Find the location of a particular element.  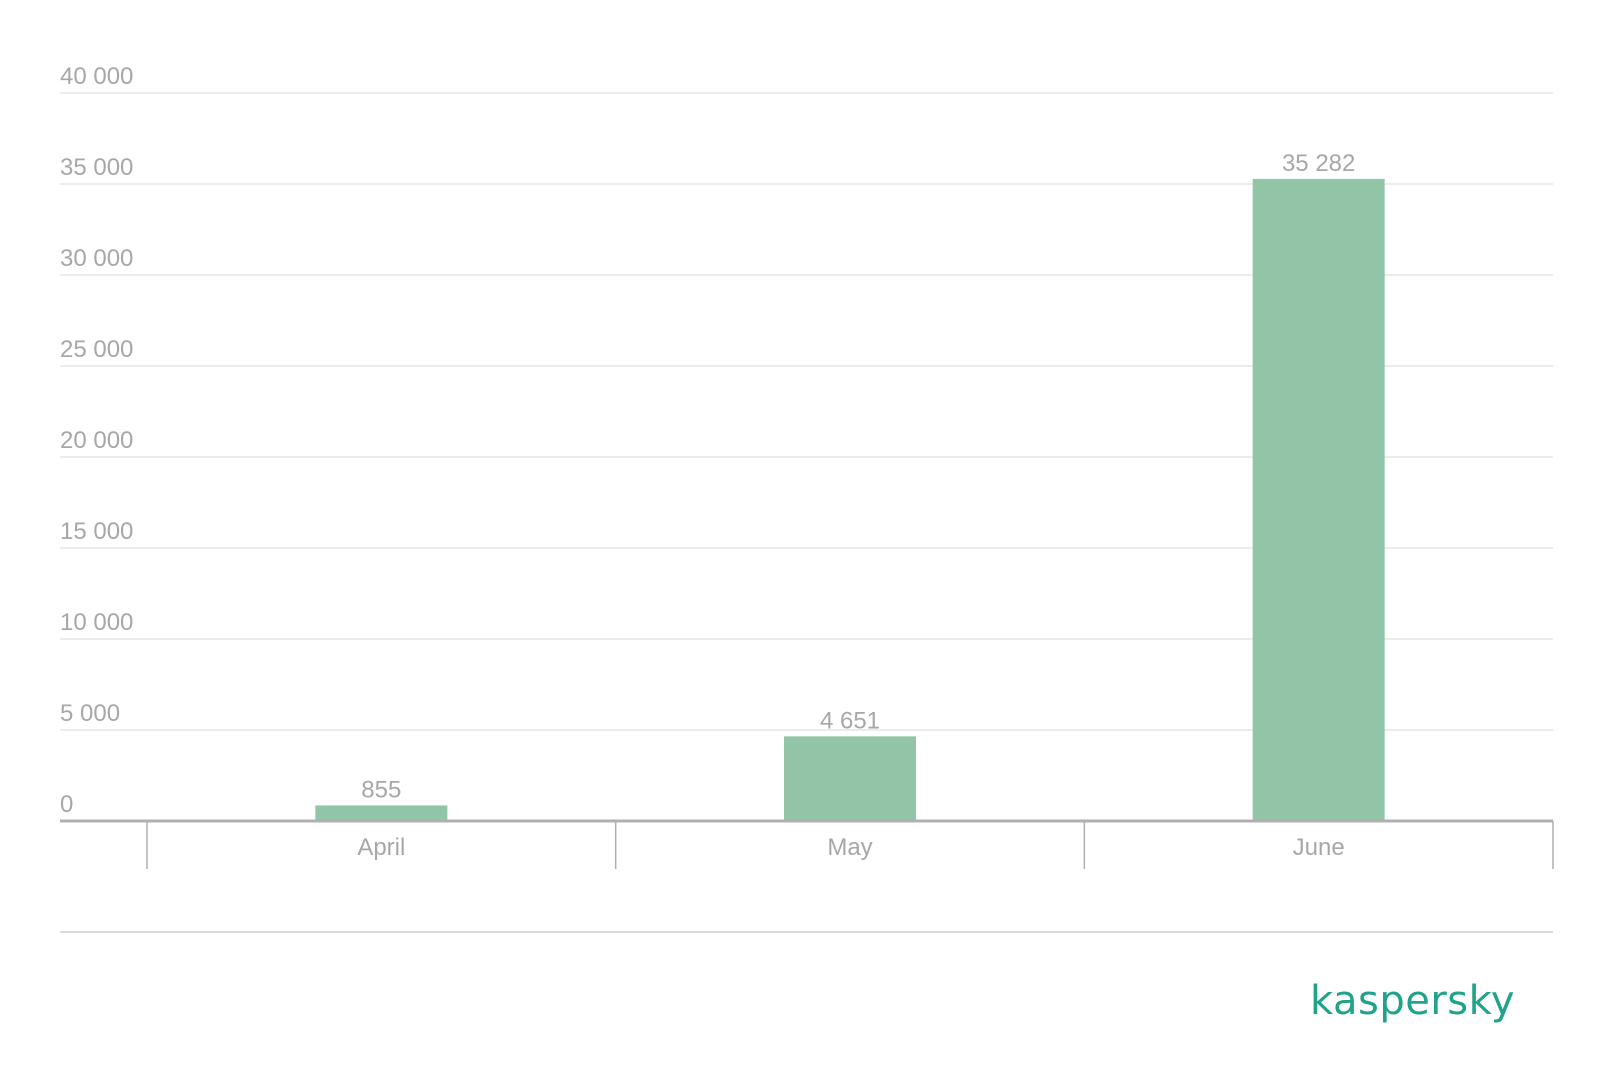

kaspersky-logo: kaspersky is located at coordinates (1413, 1001).